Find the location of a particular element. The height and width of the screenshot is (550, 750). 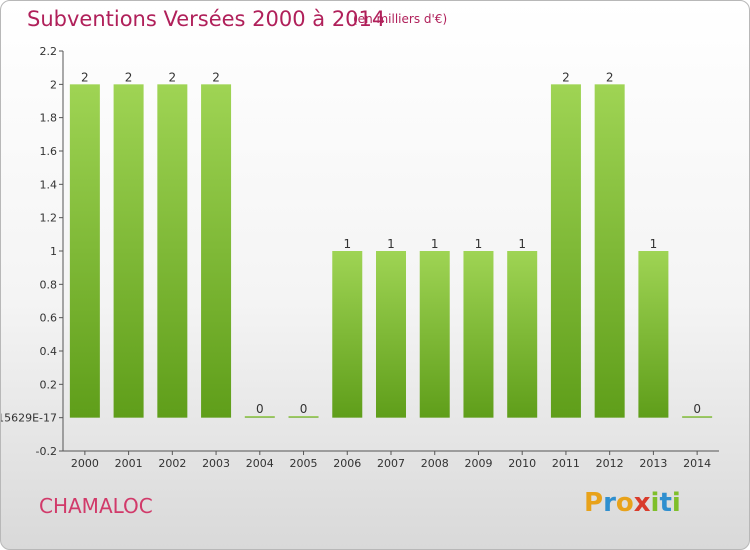

logo-letter: P is located at coordinates (594, 503).